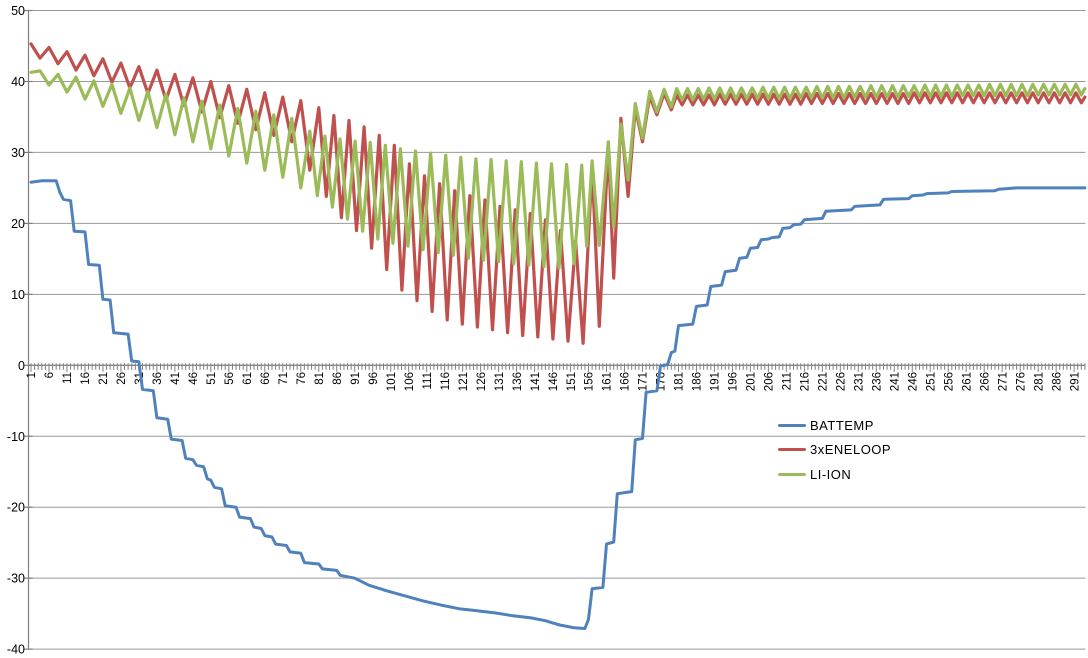  Describe the element at coordinates (194, 378) in the screenshot. I see `x-tick-label: 46` at that location.